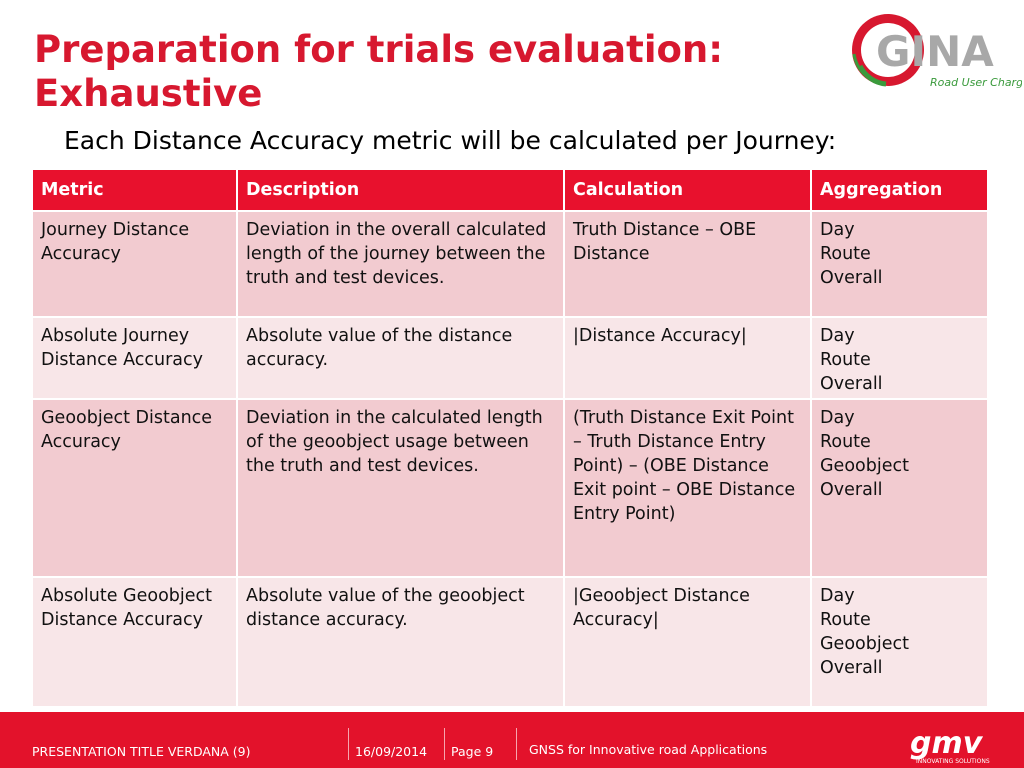 The width and height of the screenshot is (1024, 768). Describe the element at coordinates (134, 642) in the screenshot. I see `cell-metric: Absolute Geoobject Distance Accuracy` at that location.